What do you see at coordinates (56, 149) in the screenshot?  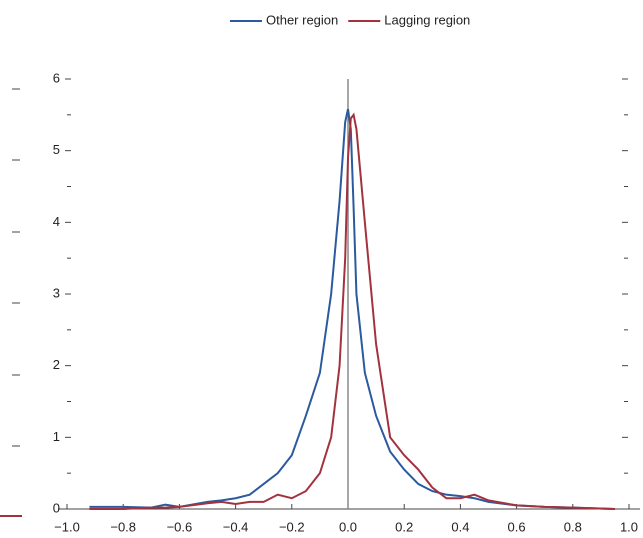 I see `y-tick-label: 5` at bounding box center [56, 149].